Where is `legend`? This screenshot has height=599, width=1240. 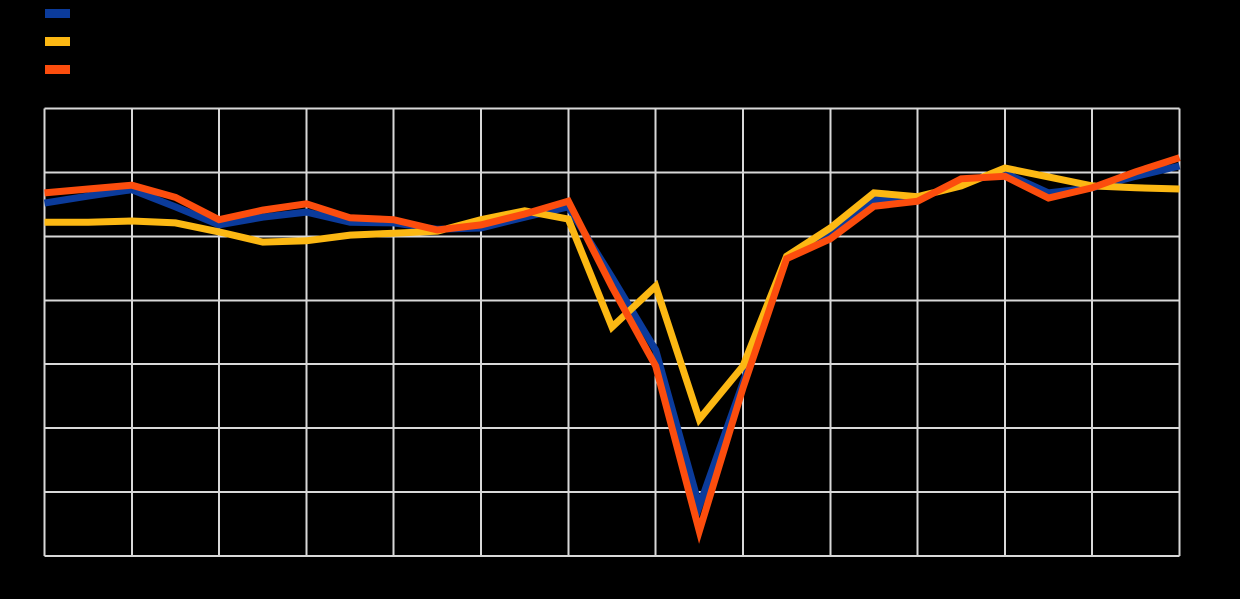 legend is located at coordinates (62, 51).